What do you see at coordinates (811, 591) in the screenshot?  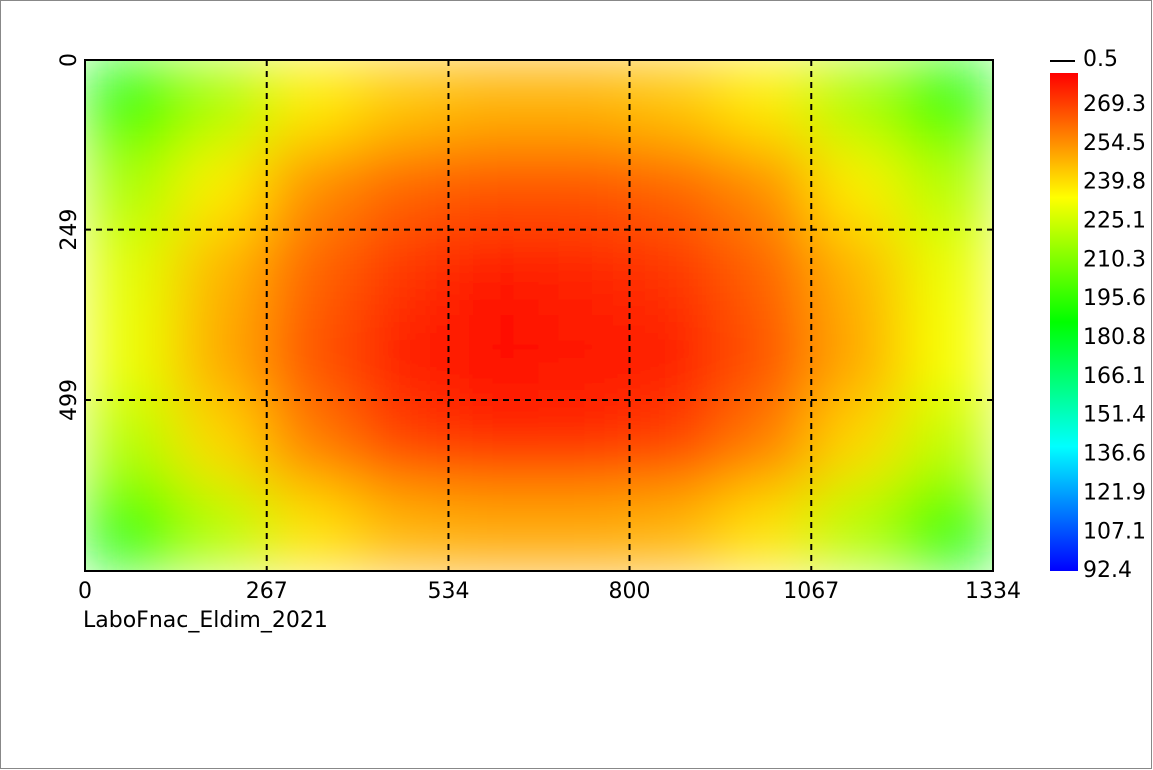 I see `x-tick-label: 1067` at bounding box center [811, 591].